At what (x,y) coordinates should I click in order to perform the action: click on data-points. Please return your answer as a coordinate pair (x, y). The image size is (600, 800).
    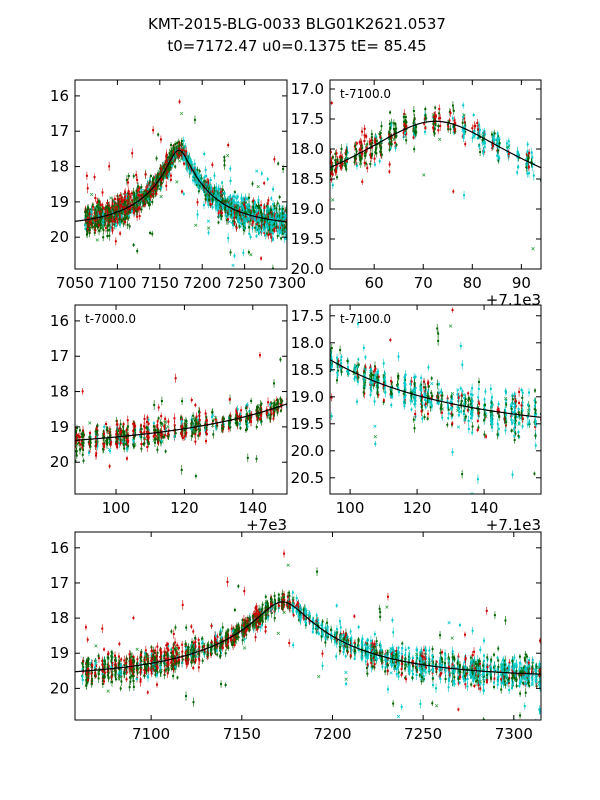
    Looking at the image, I should click on (181, 184).